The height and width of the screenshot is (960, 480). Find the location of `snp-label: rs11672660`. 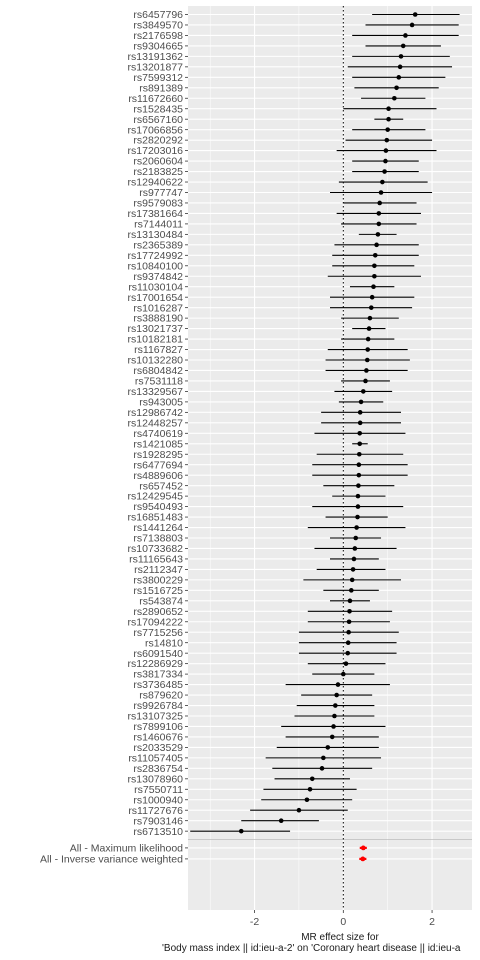

snp-label: rs11672660 is located at coordinates (155, 99).